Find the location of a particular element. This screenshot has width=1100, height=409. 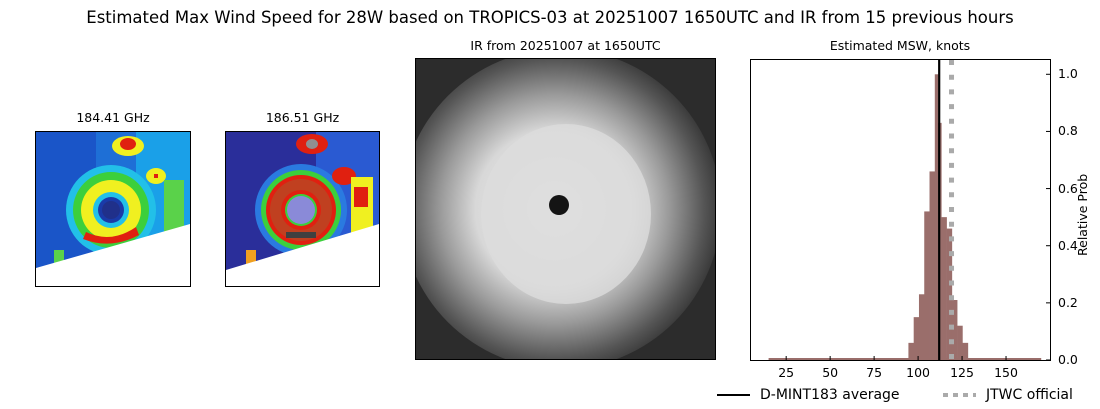

y-tick-label: 0.8 is located at coordinates (1068, 131).